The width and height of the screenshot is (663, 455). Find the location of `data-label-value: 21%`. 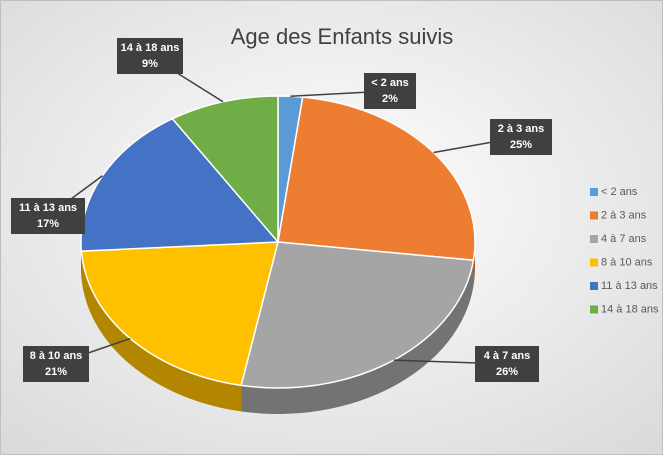

data-label-value: 21% is located at coordinates (56, 372).